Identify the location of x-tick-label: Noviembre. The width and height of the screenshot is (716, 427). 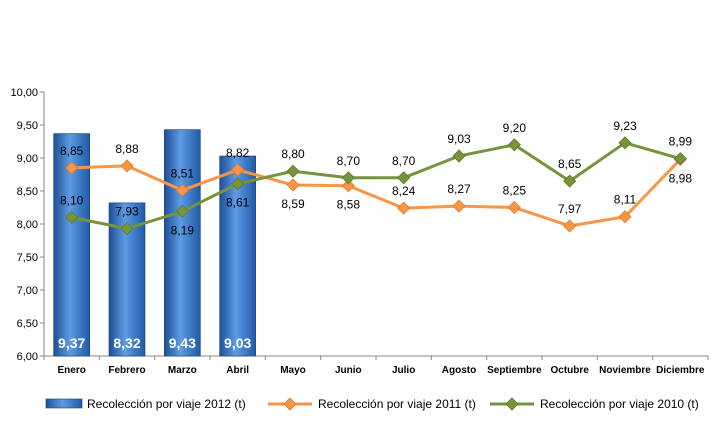
(625, 370).